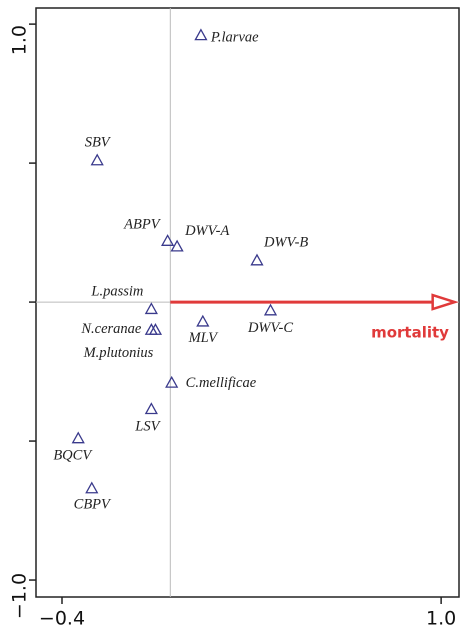 The height and width of the screenshot is (635, 474). I want to click on point-label: N.ceranae, so click(111, 329).